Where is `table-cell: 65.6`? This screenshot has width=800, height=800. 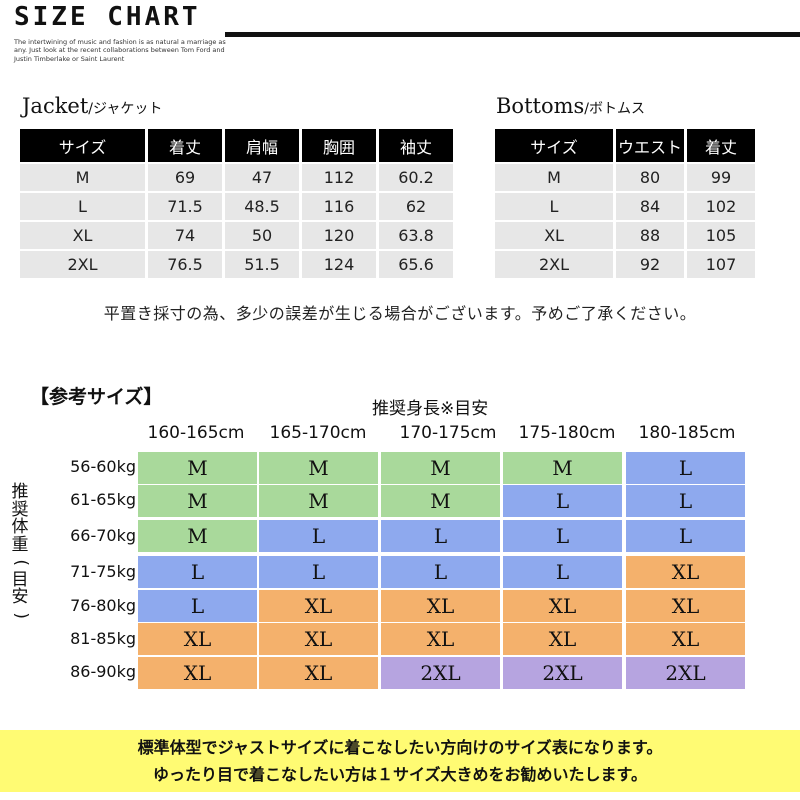 table-cell: 65.6 is located at coordinates (416, 264).